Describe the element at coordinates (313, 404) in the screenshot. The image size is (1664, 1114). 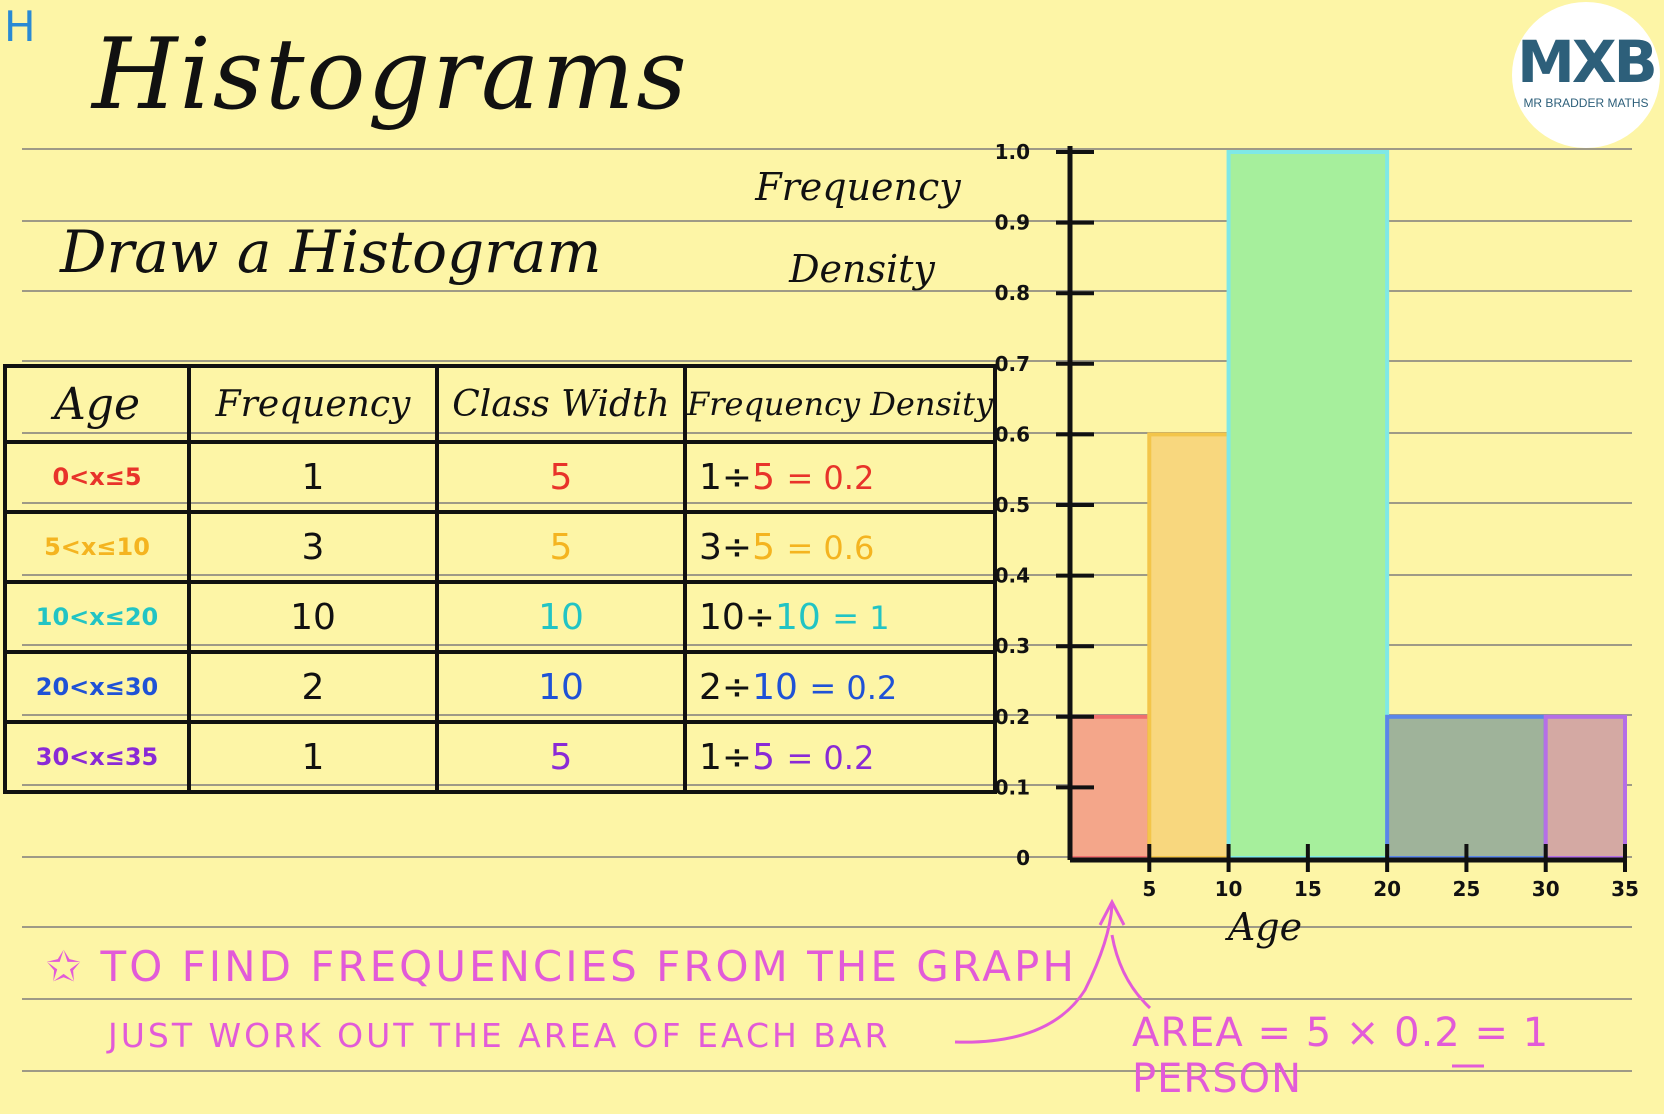
I see `header-frequency: Frequency` at that location.